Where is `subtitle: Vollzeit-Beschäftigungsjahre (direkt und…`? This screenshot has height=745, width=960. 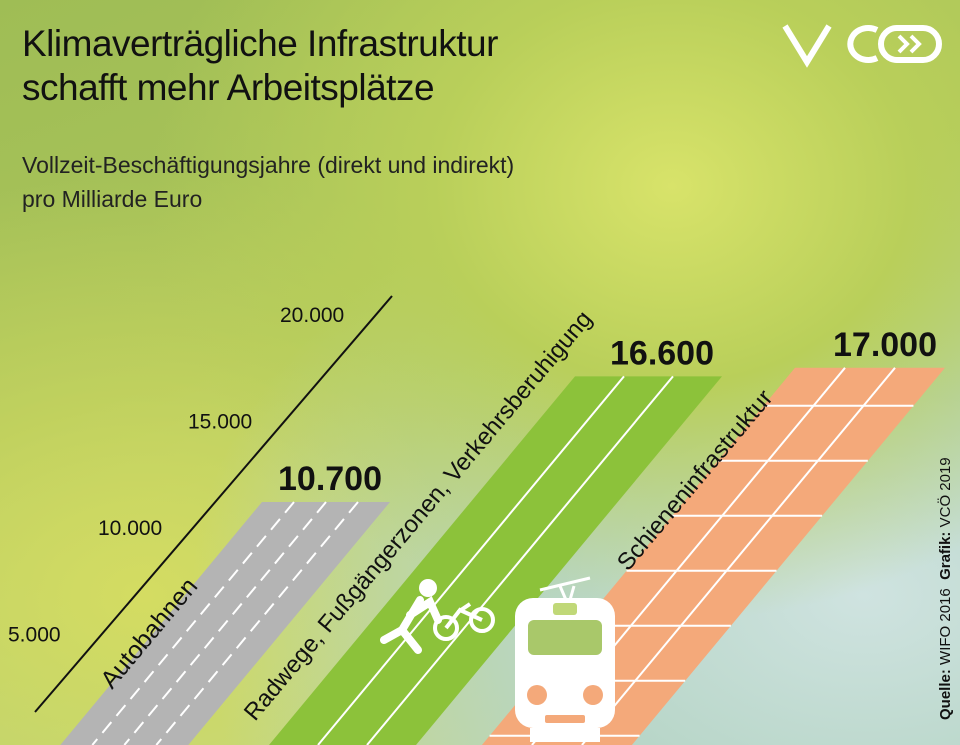
subtitle: Vollzeit-Beschäftigungsjahre (direkt und… is located at coordinates (268, 182).